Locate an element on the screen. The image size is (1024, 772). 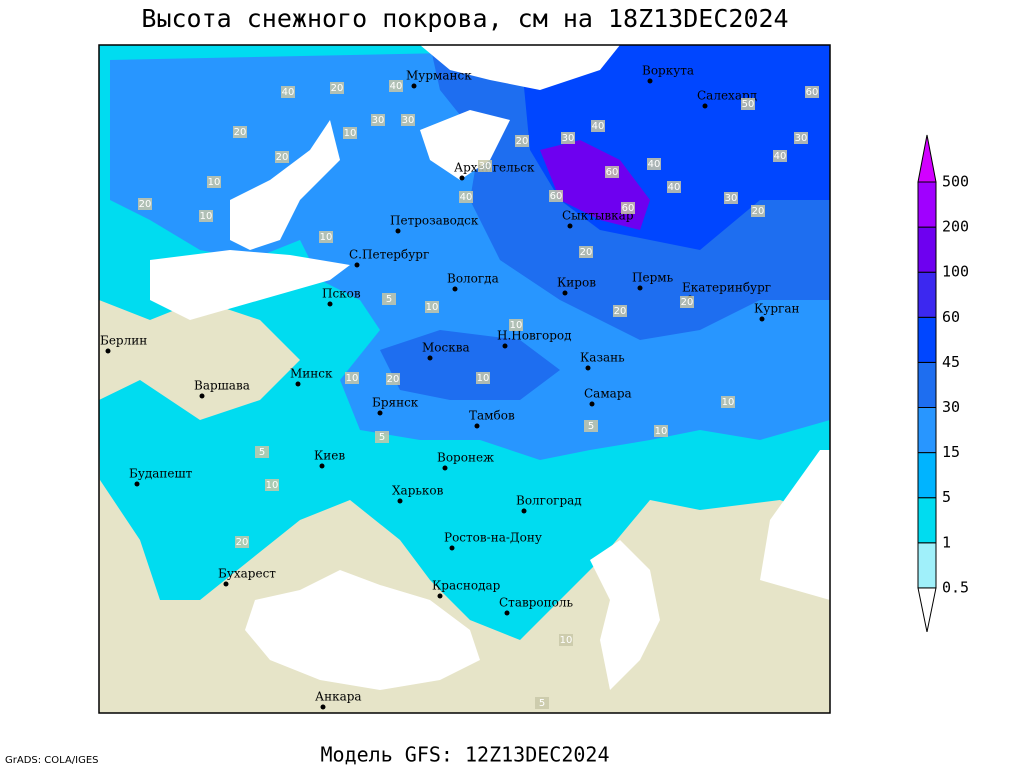
city-label: Екатеринбург is located at coordinates (726, 288).